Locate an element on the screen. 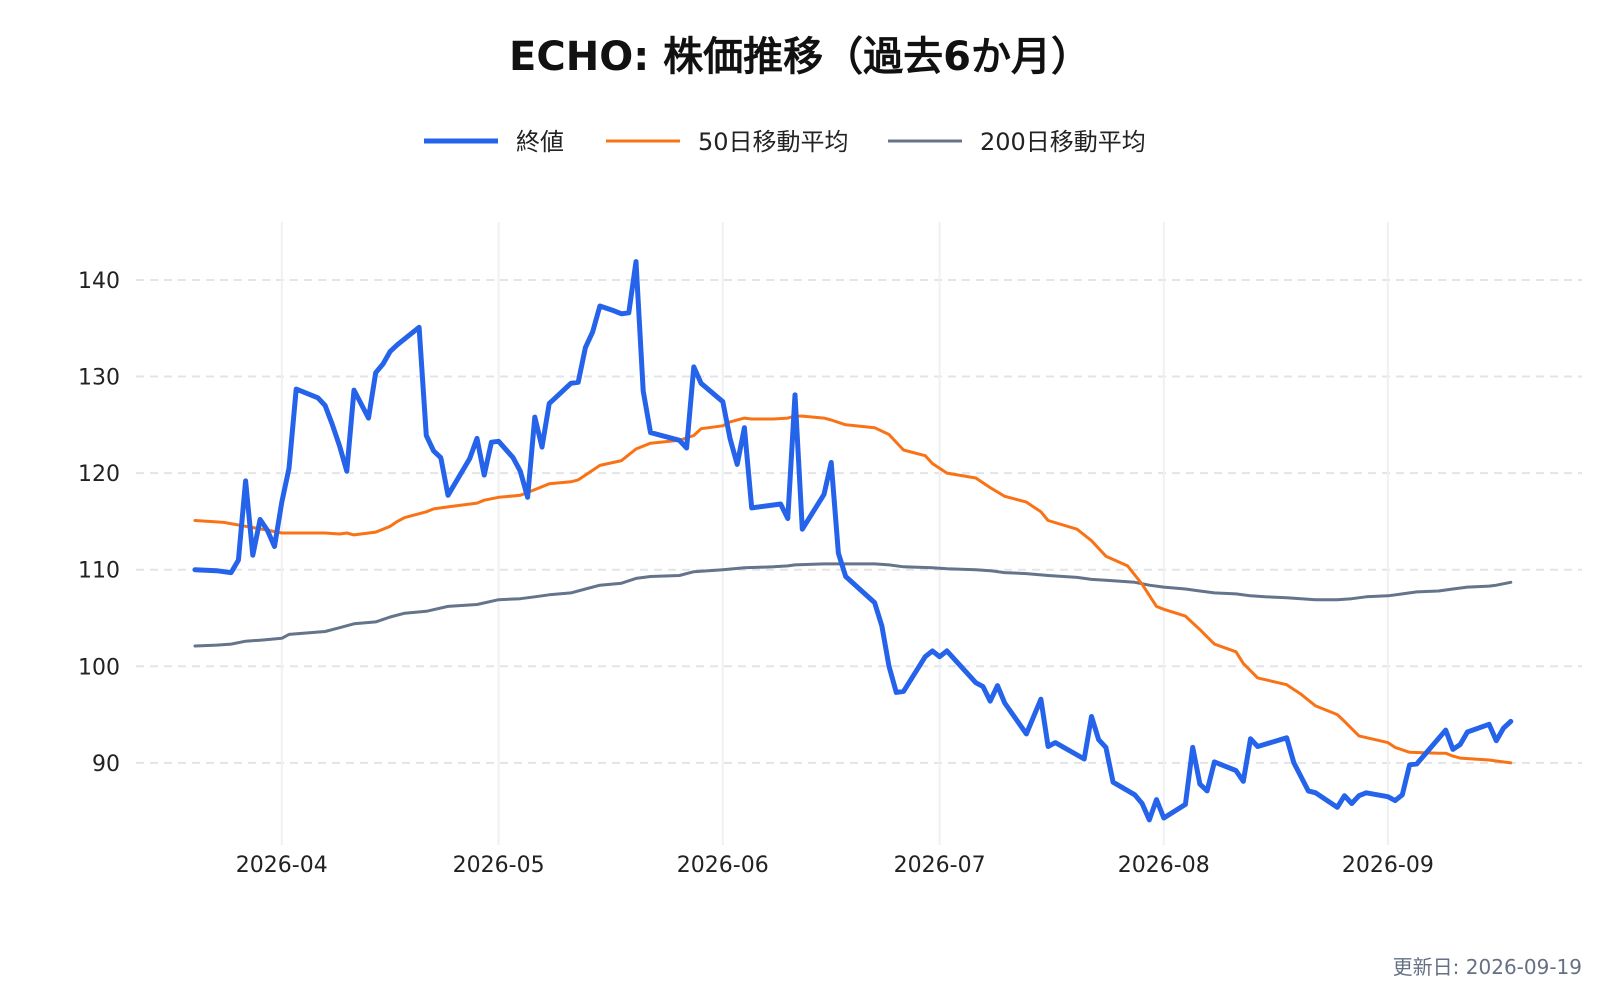 The width and height of the screenshot is (1600, 1000). x-tick-label: 2026-07 is located at coordinates (940, 865).